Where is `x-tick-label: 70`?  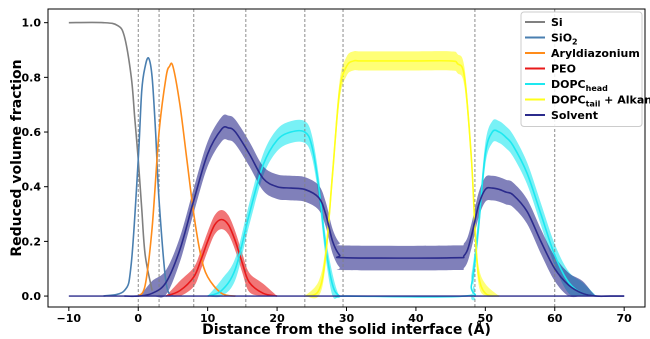
x-tick-label: 70 is located at coordinates (625, 318).